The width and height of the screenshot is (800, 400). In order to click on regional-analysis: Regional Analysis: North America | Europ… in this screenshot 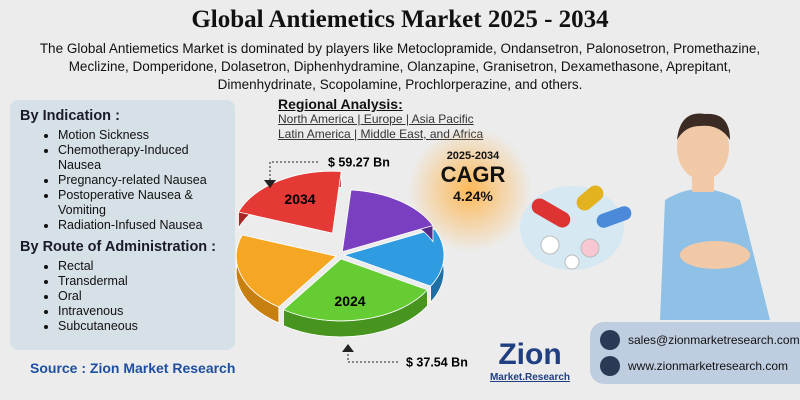, I will do `click(380, 119)`.